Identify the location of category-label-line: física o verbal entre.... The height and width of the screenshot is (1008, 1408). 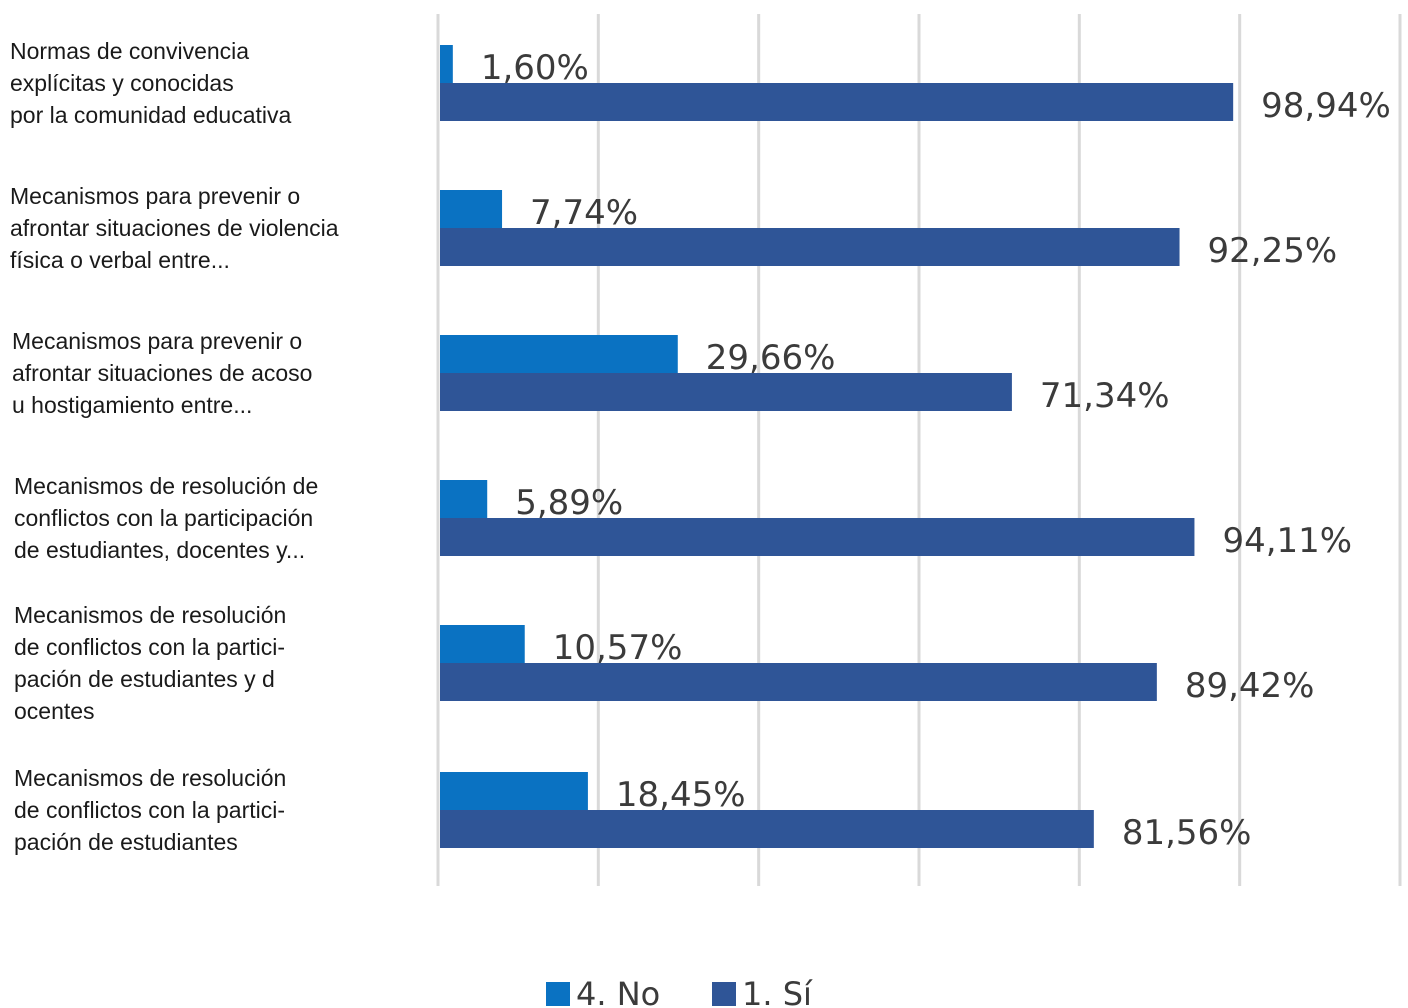
(120, 260).